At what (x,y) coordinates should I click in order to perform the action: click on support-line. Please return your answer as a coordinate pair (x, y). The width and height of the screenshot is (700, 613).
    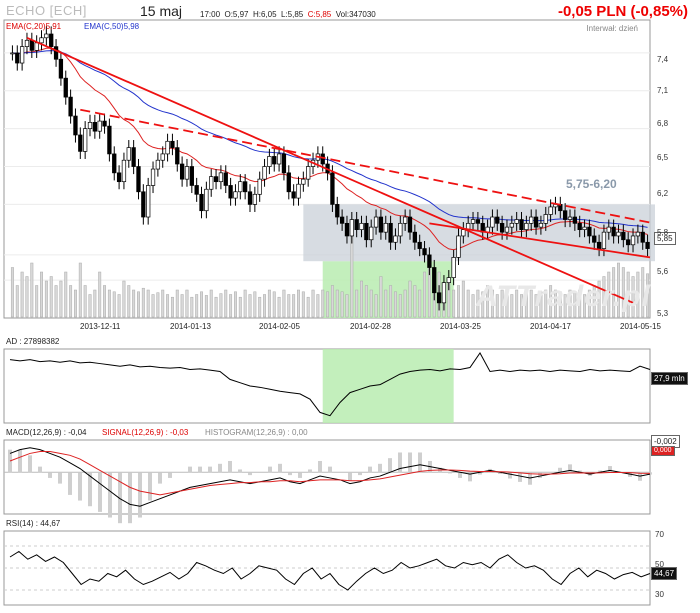
    Looking at the image, I should click on (540, 240).